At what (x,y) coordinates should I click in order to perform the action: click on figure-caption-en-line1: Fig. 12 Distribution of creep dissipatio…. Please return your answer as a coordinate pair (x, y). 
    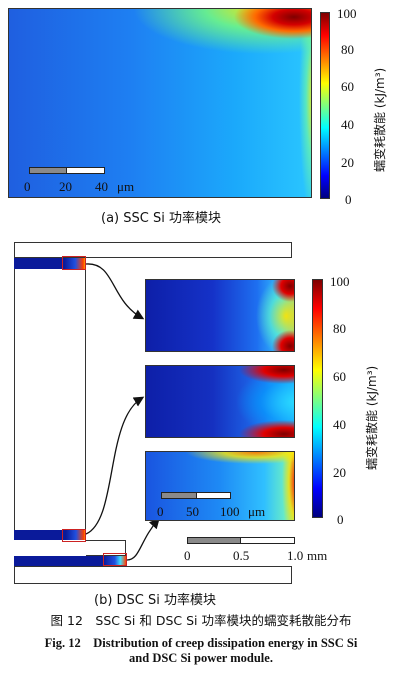
    Looking at the image, I should click on (201, 643).